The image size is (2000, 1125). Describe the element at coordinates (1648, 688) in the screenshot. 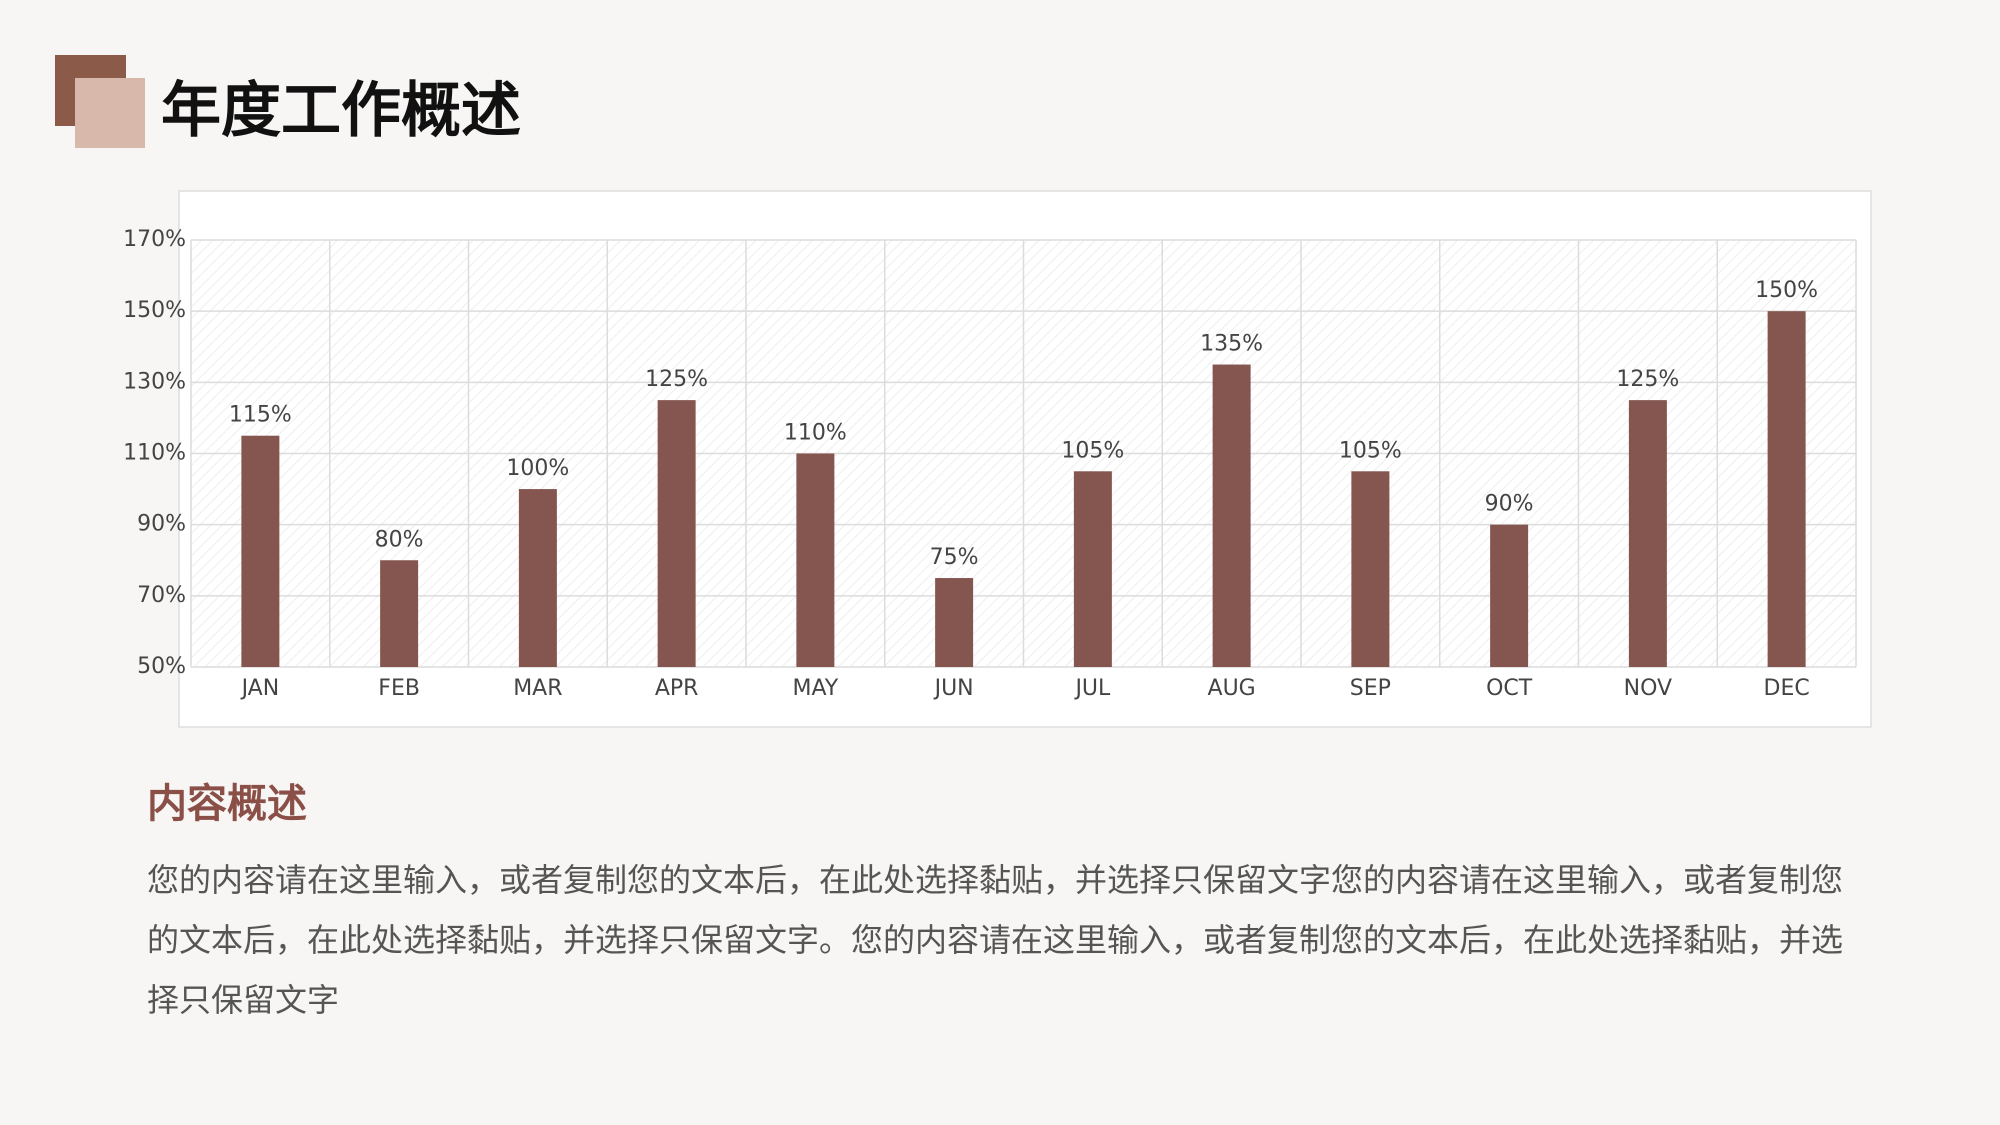

I see `x-tick-label: NOV` at that location.